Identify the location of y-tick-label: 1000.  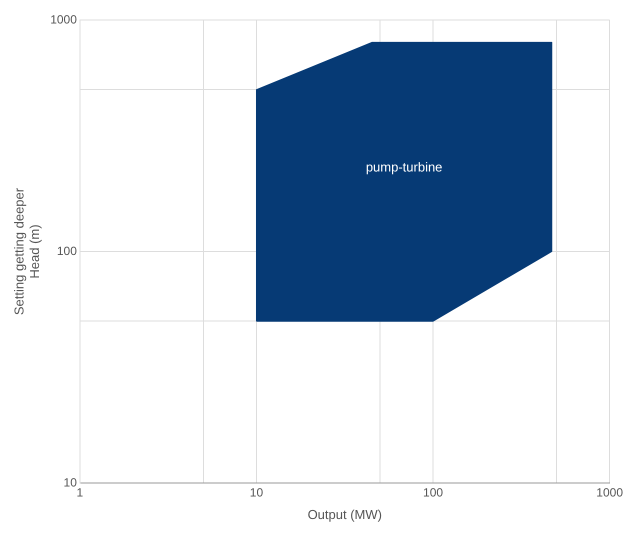
(64, 19).